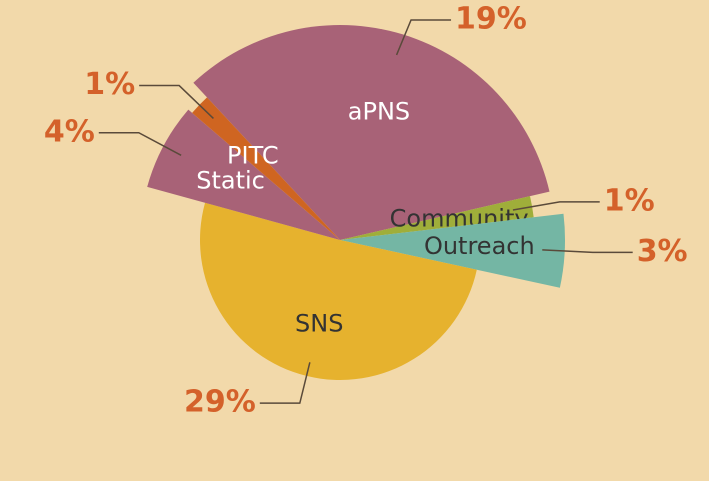  I want to click on value-label: 3%, so click(662, 251).